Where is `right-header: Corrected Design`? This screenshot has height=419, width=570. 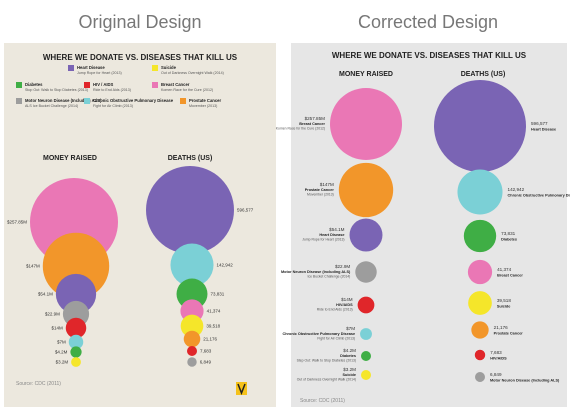
right-header: Corrected Design is located at coordinates (428, 22).